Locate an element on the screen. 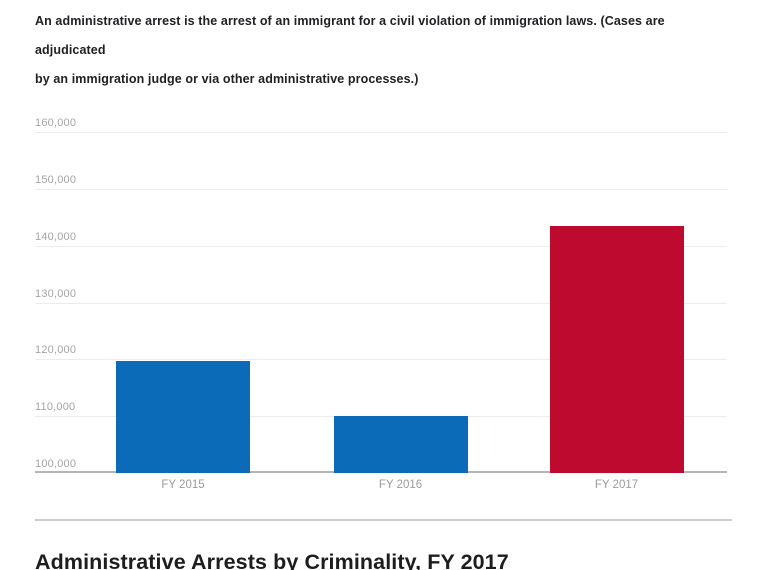  y-tick-label: 130,000 is located at coordinates (56, 293).